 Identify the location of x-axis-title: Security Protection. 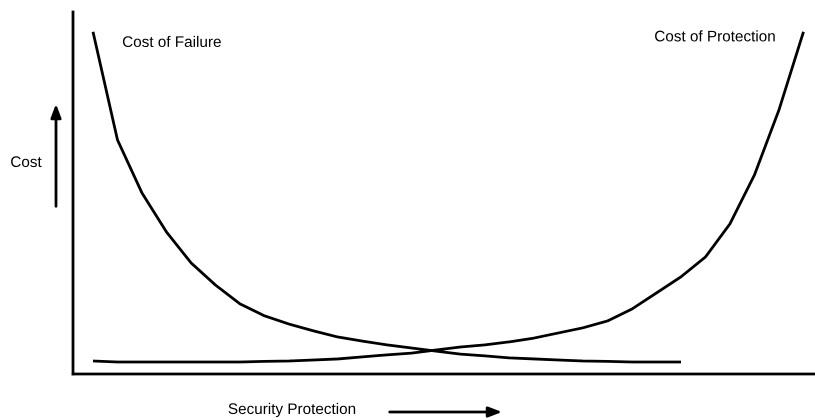
(292, 410).